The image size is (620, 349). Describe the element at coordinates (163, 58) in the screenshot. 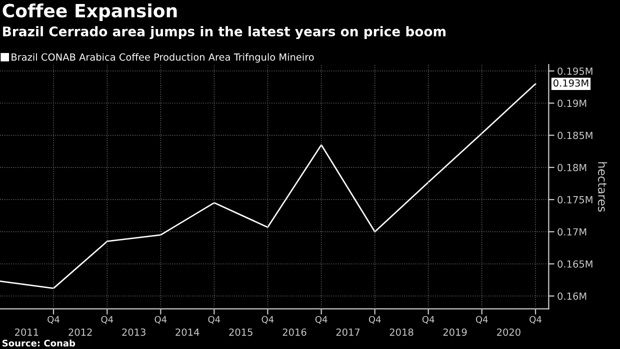

I see `legend-label: Brazil CONAB Arabica Coffee Production Area Trifngulo Mineiro` at that location.